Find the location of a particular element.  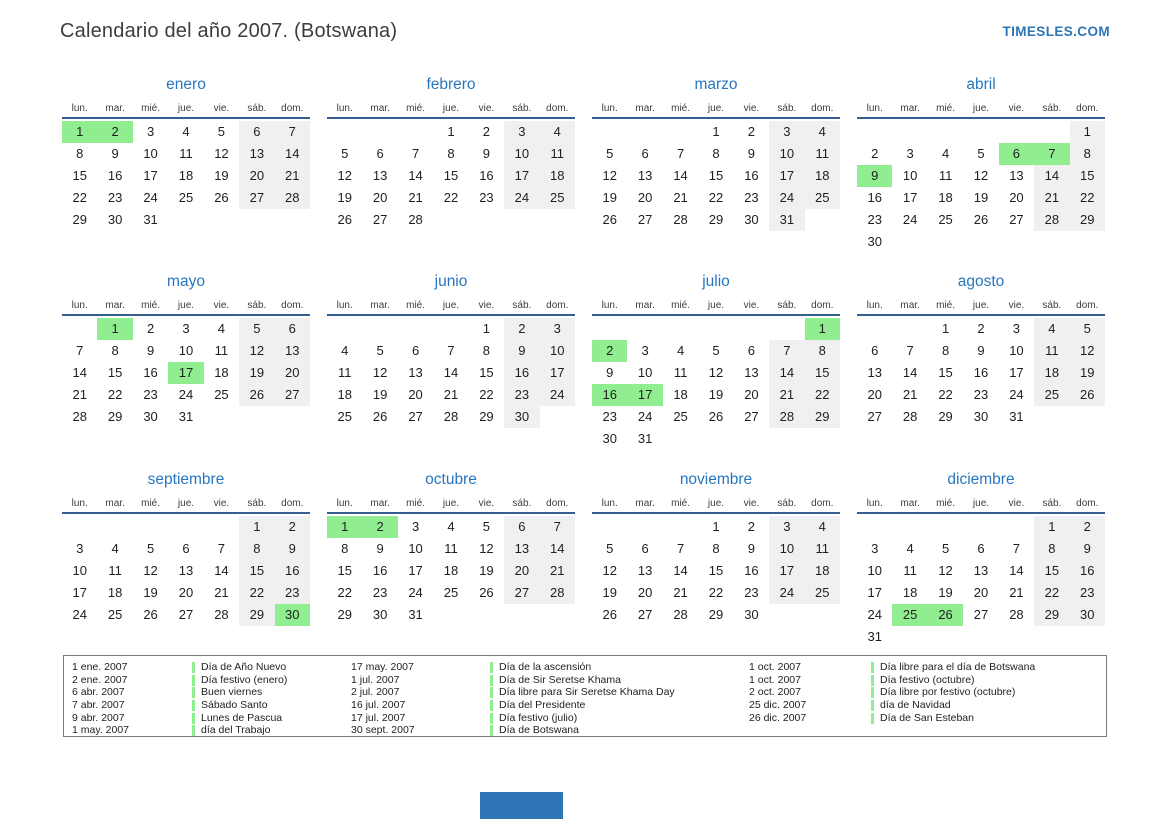

day-cell: 18 is located at coordinates (822, 571).